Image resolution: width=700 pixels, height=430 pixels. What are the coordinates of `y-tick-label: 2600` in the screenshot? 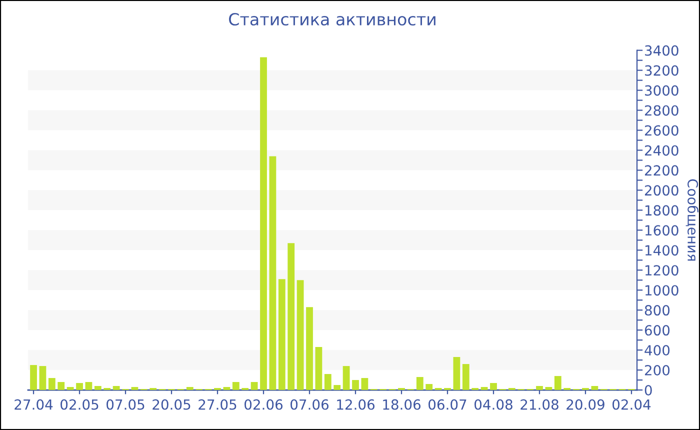 It's located at (661, 130).